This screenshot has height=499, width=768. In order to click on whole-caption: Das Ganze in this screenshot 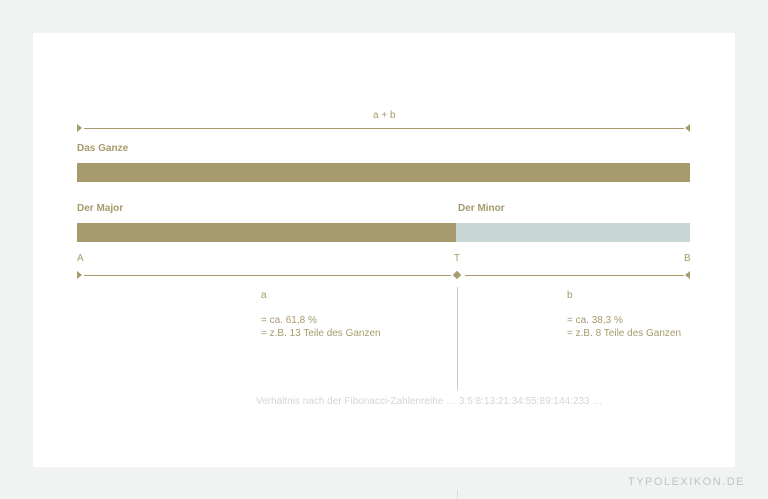, I will do `click(103, 148)`.